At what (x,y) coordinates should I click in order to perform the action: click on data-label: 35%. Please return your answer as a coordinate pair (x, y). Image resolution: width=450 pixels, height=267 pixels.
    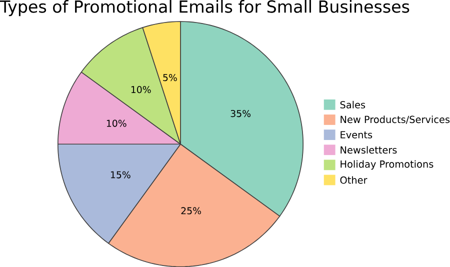
    Looking at the image, I should click on (240, 114).